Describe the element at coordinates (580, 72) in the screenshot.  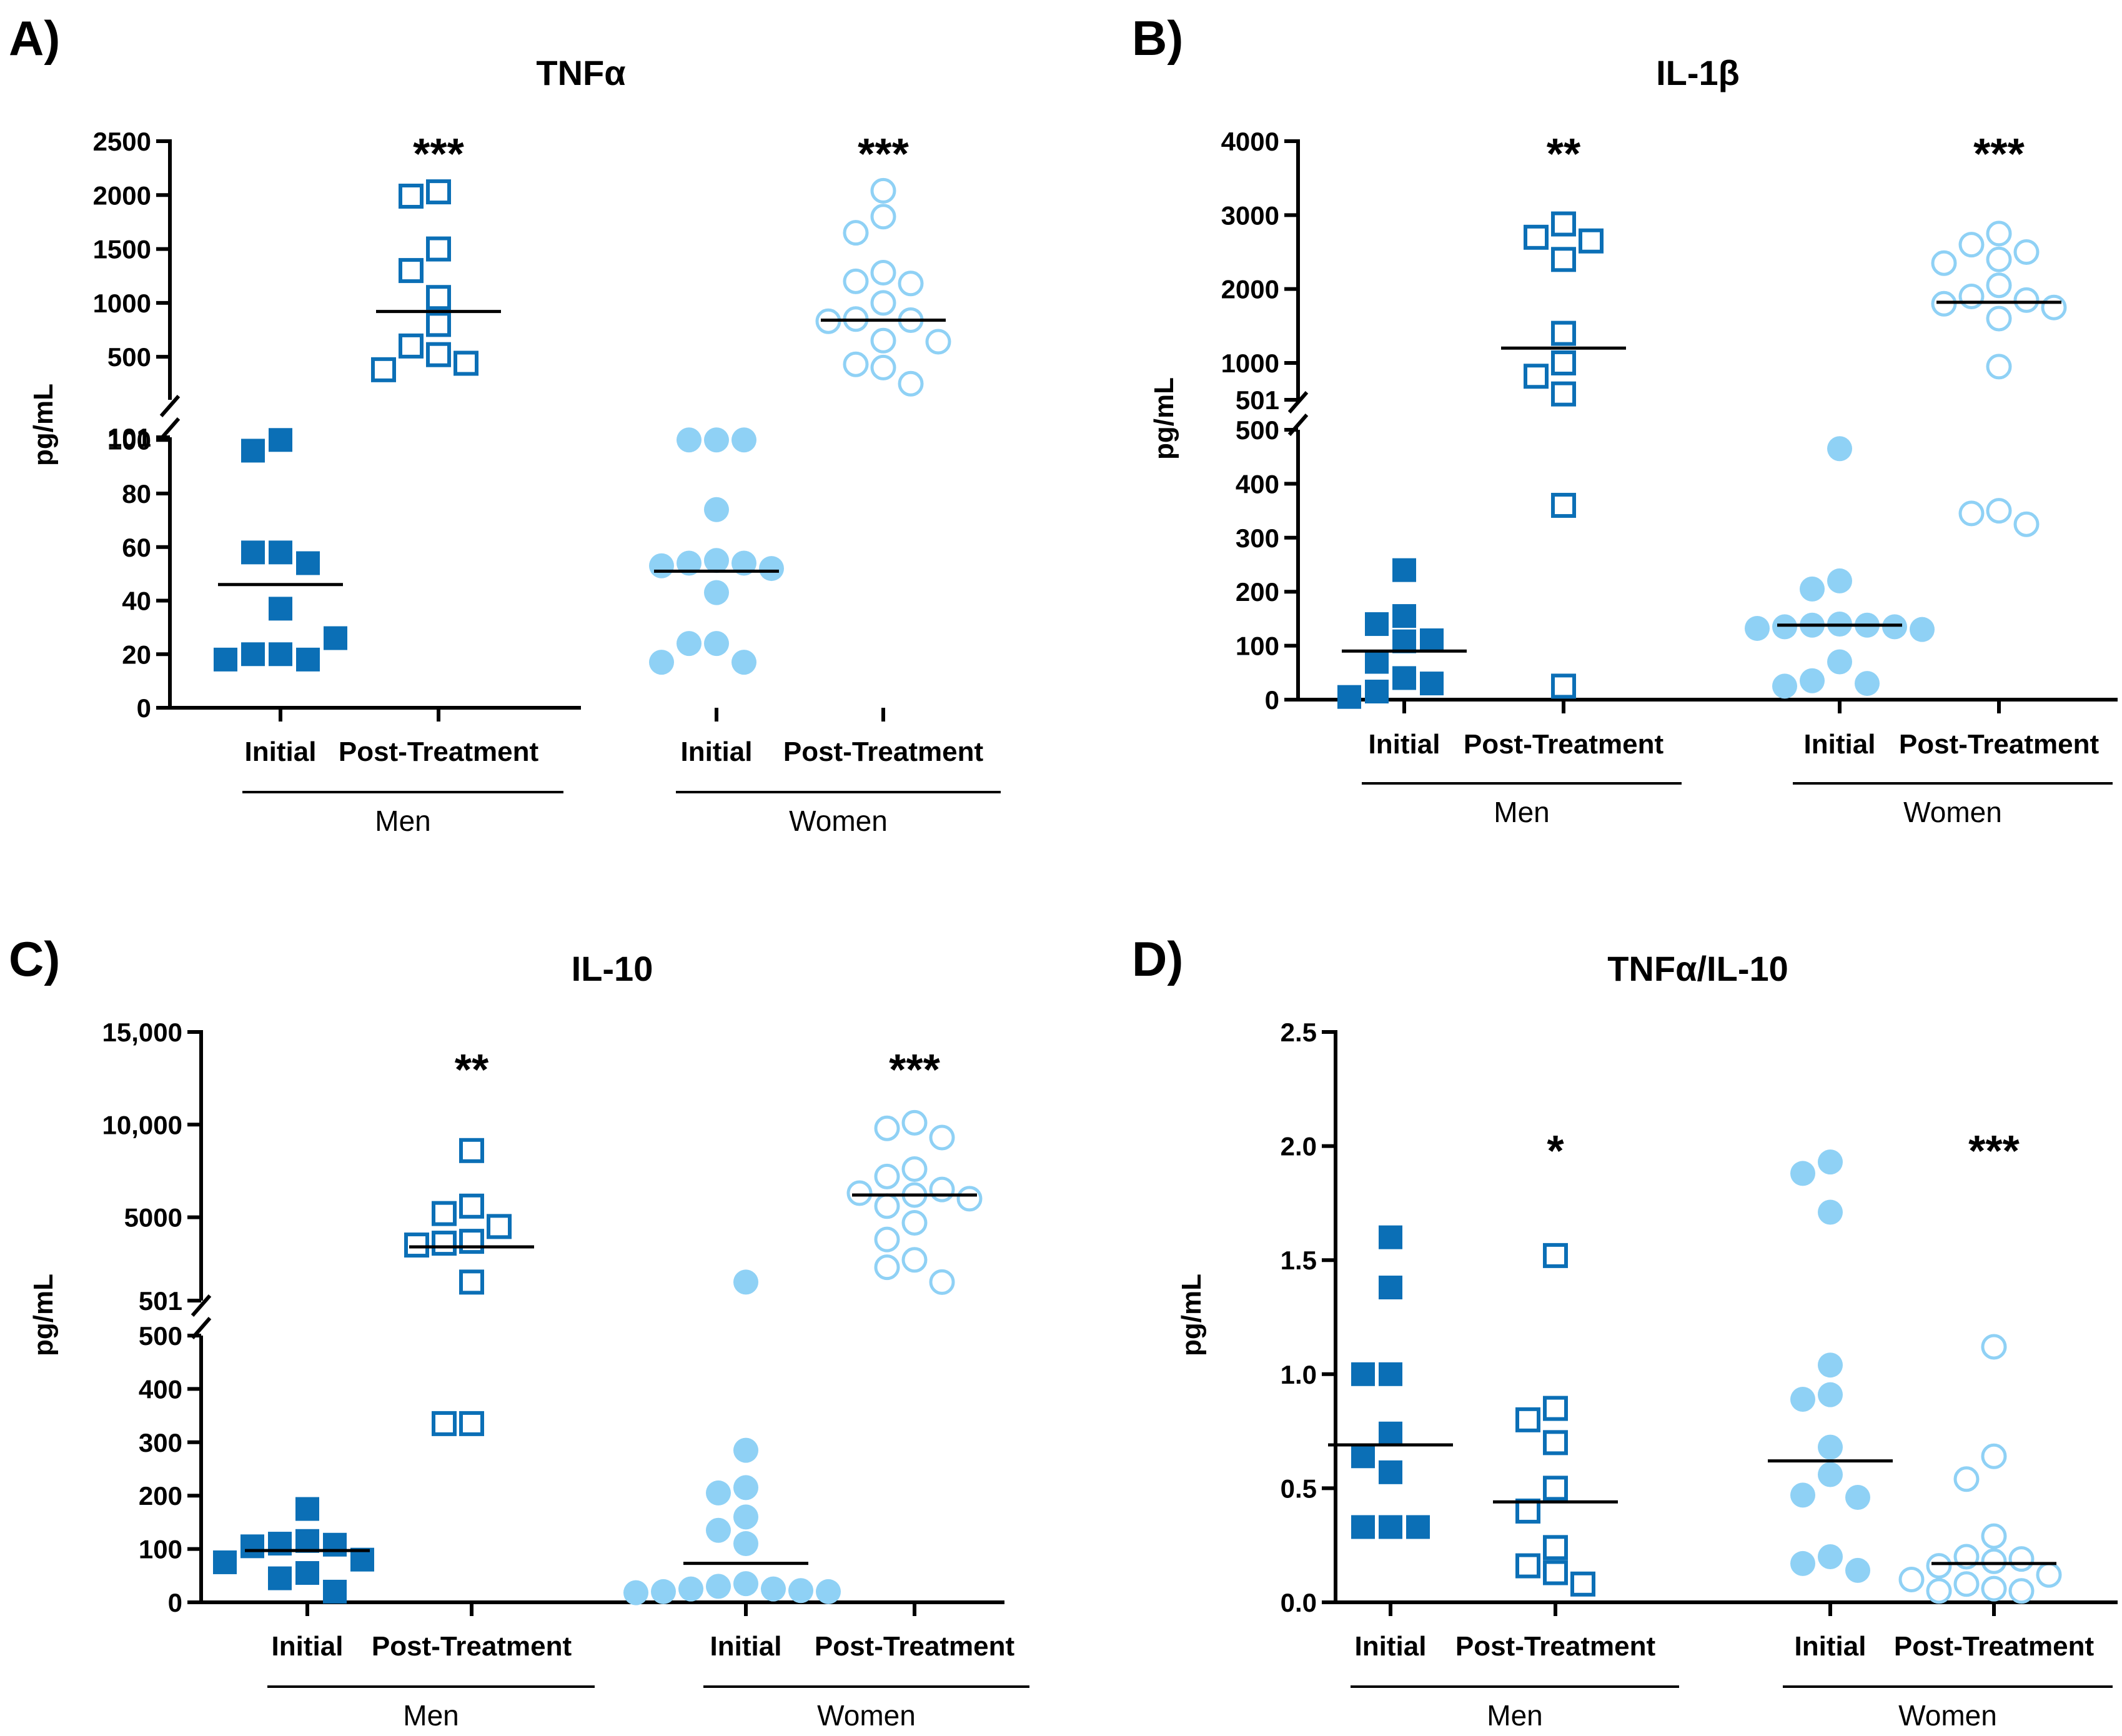
I see `chart-title: TNFα` at that location.